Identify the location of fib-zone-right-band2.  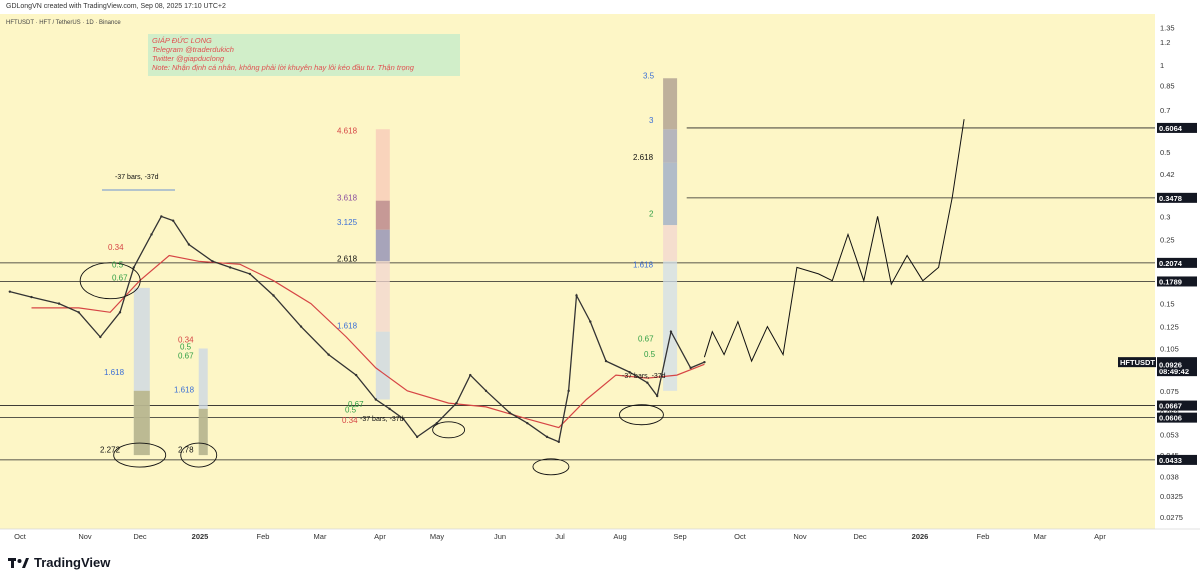
(670, 194).